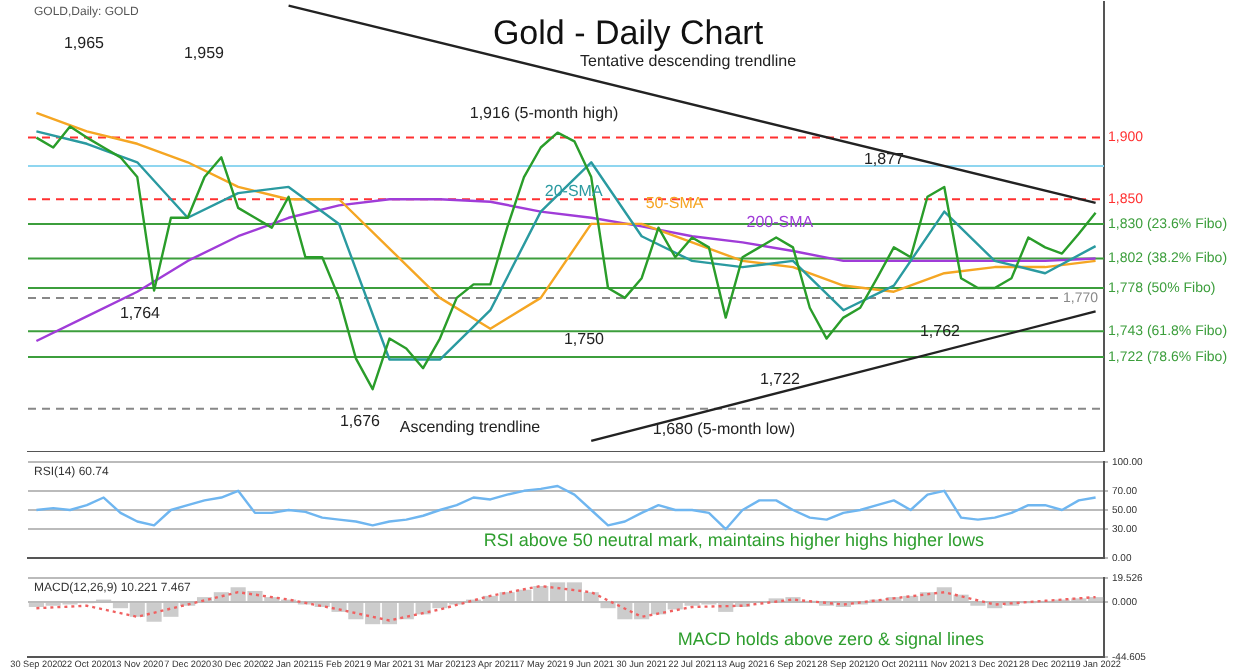 The width and height of the screenshot is (1248, 672). What do you see at coordinates (831, 638) in the screenshot?
I see `annotation: MACD holds above zero & signal lines` at bounding box center [831, 638].